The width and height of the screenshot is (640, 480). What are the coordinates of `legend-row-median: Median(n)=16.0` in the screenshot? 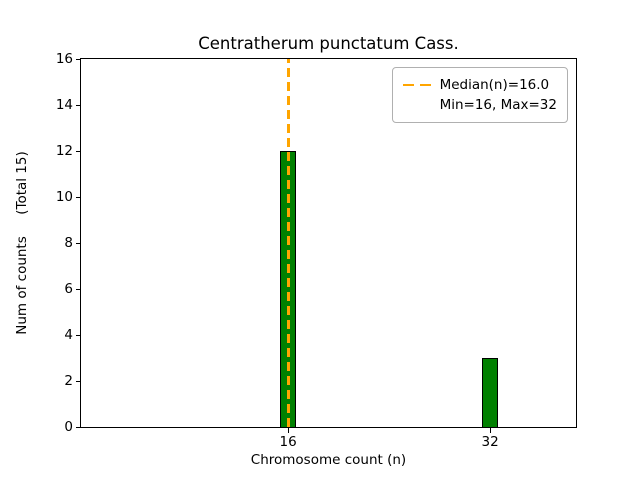 It's located at (479, 85).